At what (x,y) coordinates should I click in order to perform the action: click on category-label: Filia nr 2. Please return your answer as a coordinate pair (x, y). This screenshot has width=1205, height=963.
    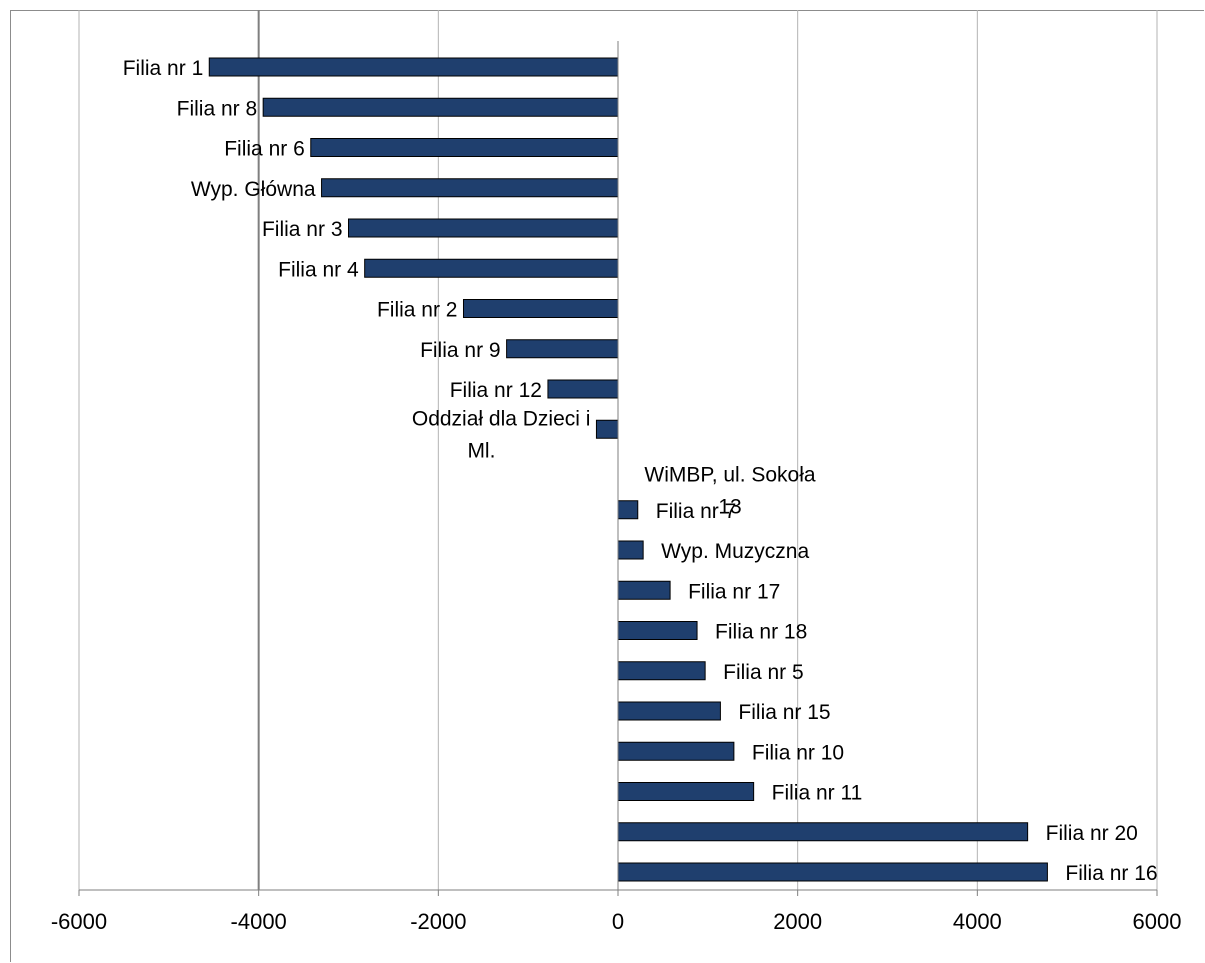
    Looking at the image, I should click on (417, 310).